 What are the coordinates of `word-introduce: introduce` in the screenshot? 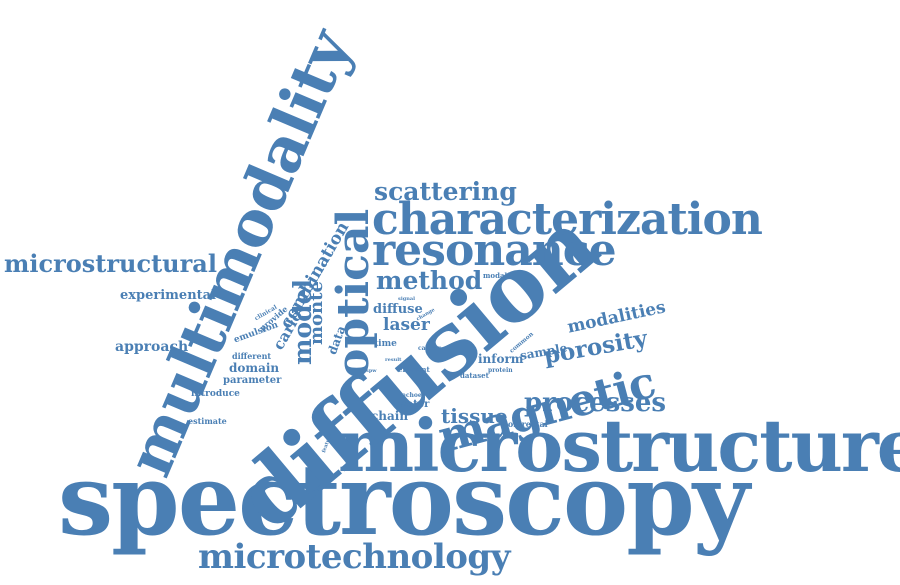 It's located at (215, 394).